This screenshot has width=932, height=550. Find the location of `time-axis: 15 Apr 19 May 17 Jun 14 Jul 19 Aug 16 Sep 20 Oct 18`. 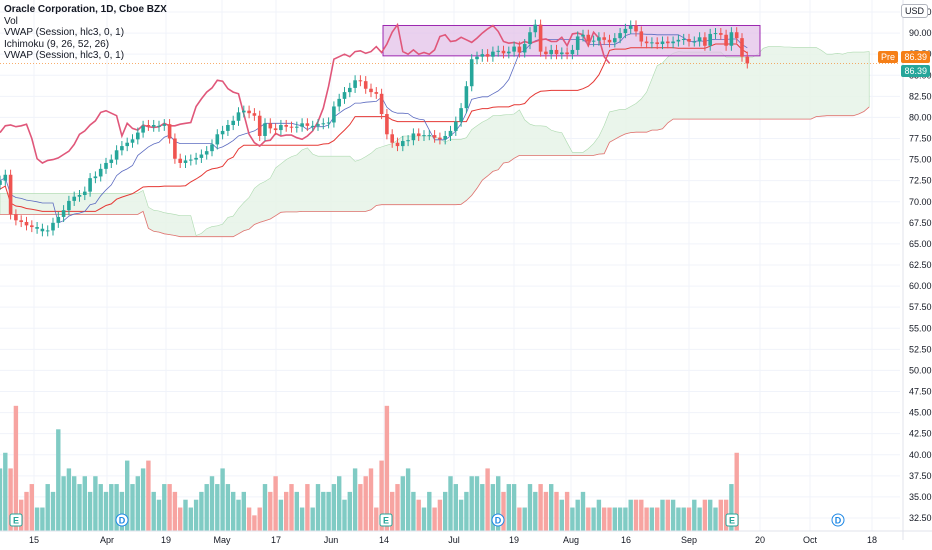

time-axis: 15 Apr 19 May 17 Jun 14 Jul 19 Aug 16 Sep 20 Oct 18 is located at coordinates (466, 537).